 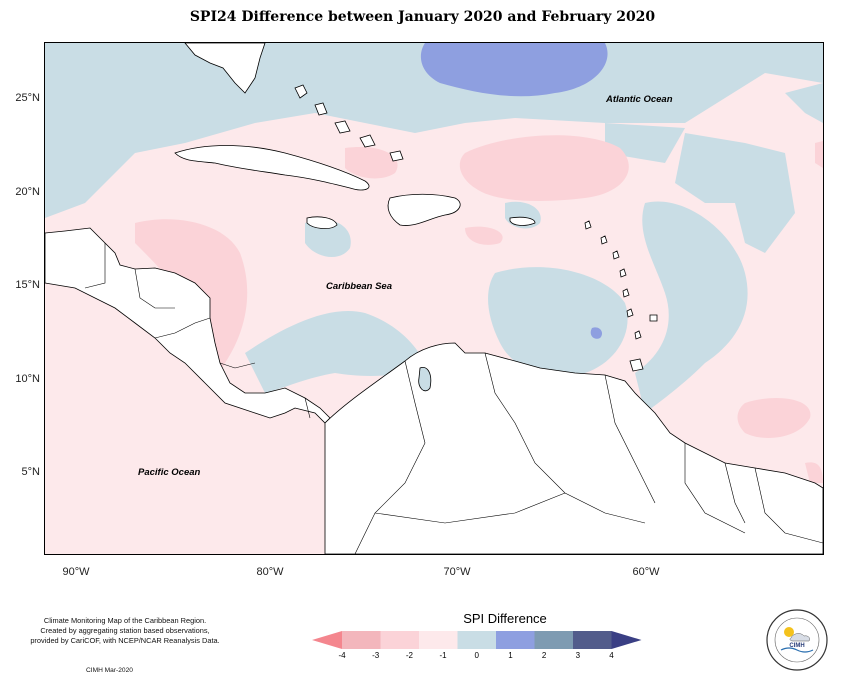 I want to click on spi-zones-strong-positive, so click(x=514, y=191).